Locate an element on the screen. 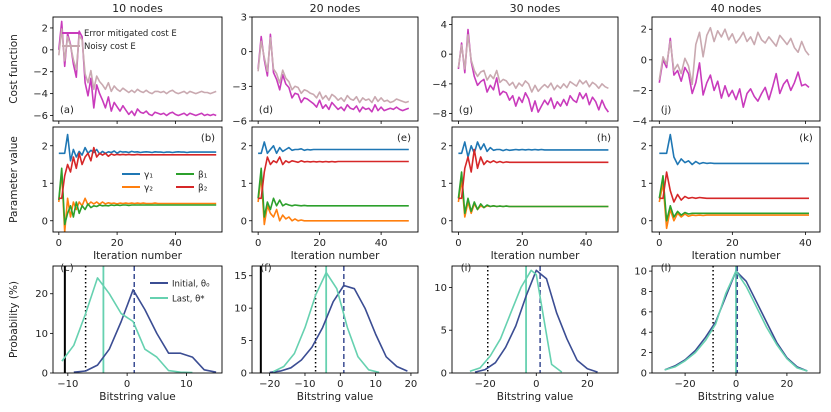 The height and width of the screenshot is (412, 831). panel-title: 40 nodes is located at coordinates (736, 8).